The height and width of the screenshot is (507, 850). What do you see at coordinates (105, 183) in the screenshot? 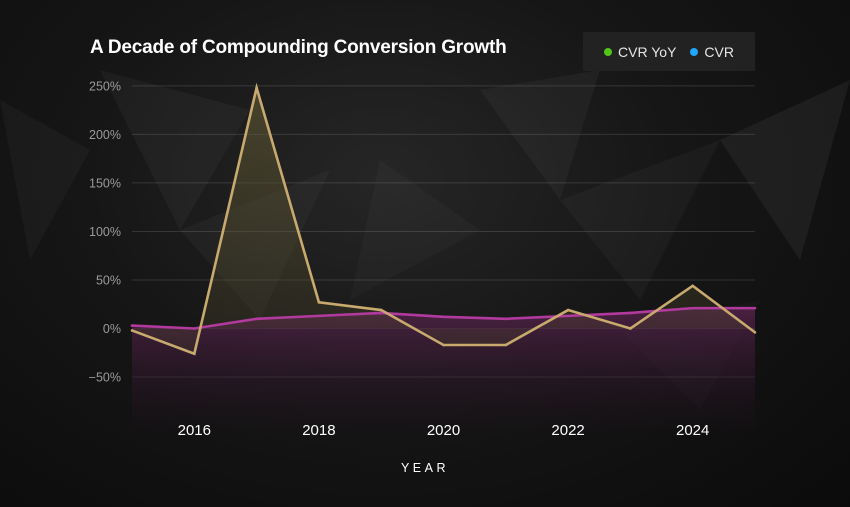
I see `y-tick-label: 150%` at bounding box center [105, 183].